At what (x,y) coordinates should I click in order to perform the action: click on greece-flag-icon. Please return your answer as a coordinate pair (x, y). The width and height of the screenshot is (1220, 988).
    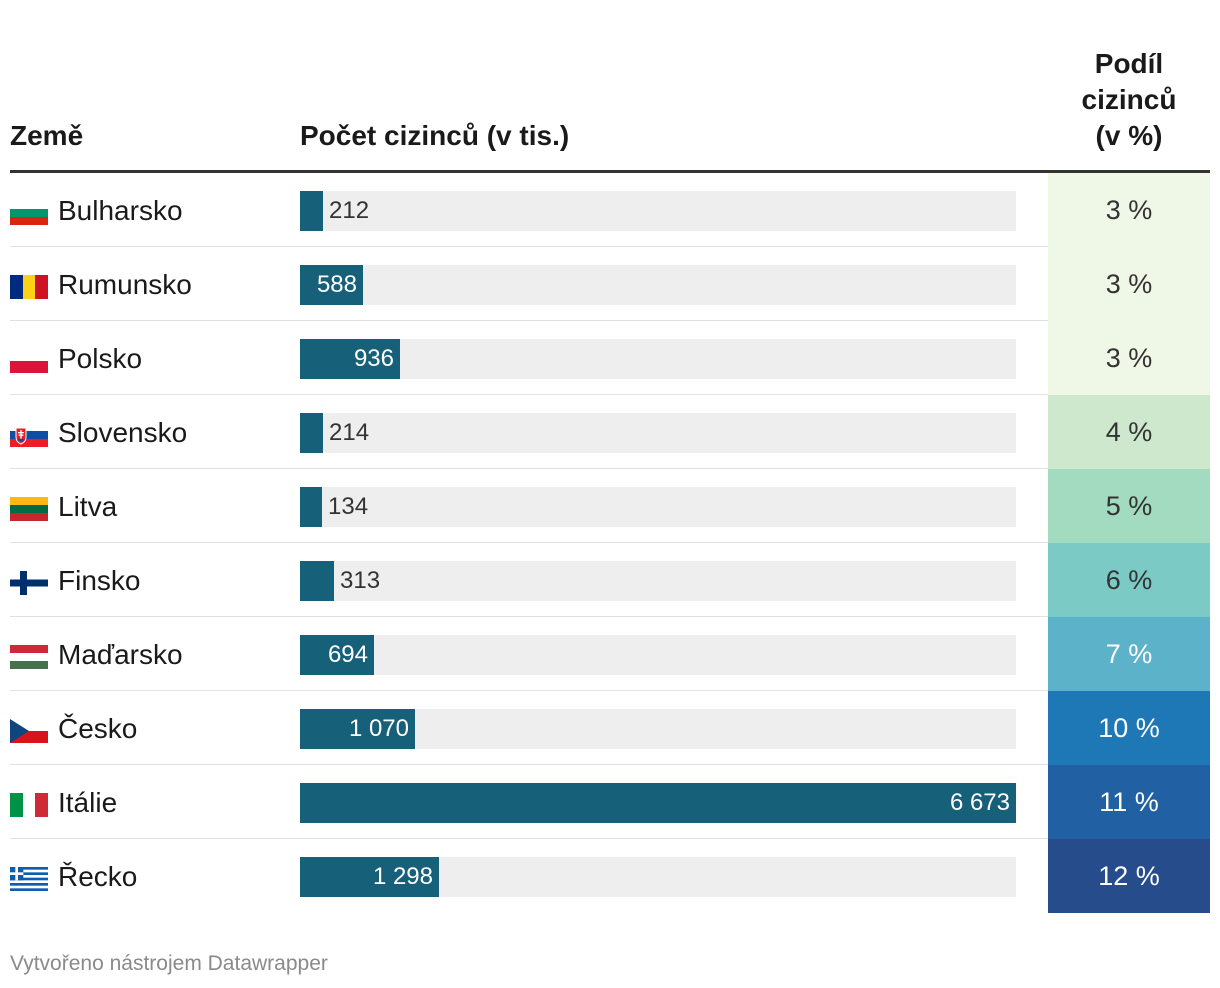
    Looking at the image, I should click on (29, 879).